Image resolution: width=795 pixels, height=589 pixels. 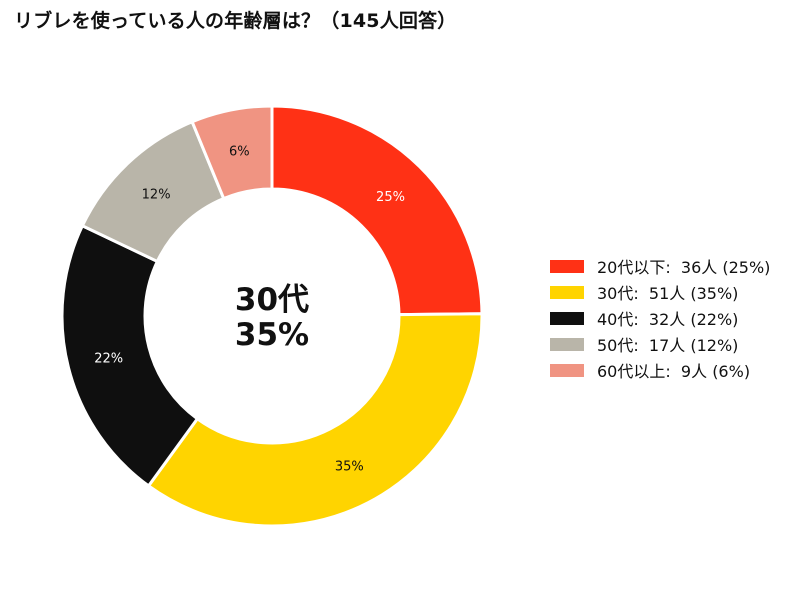 I want to click on slice-label-20代以下: 25%, so click(x=390, y=197).